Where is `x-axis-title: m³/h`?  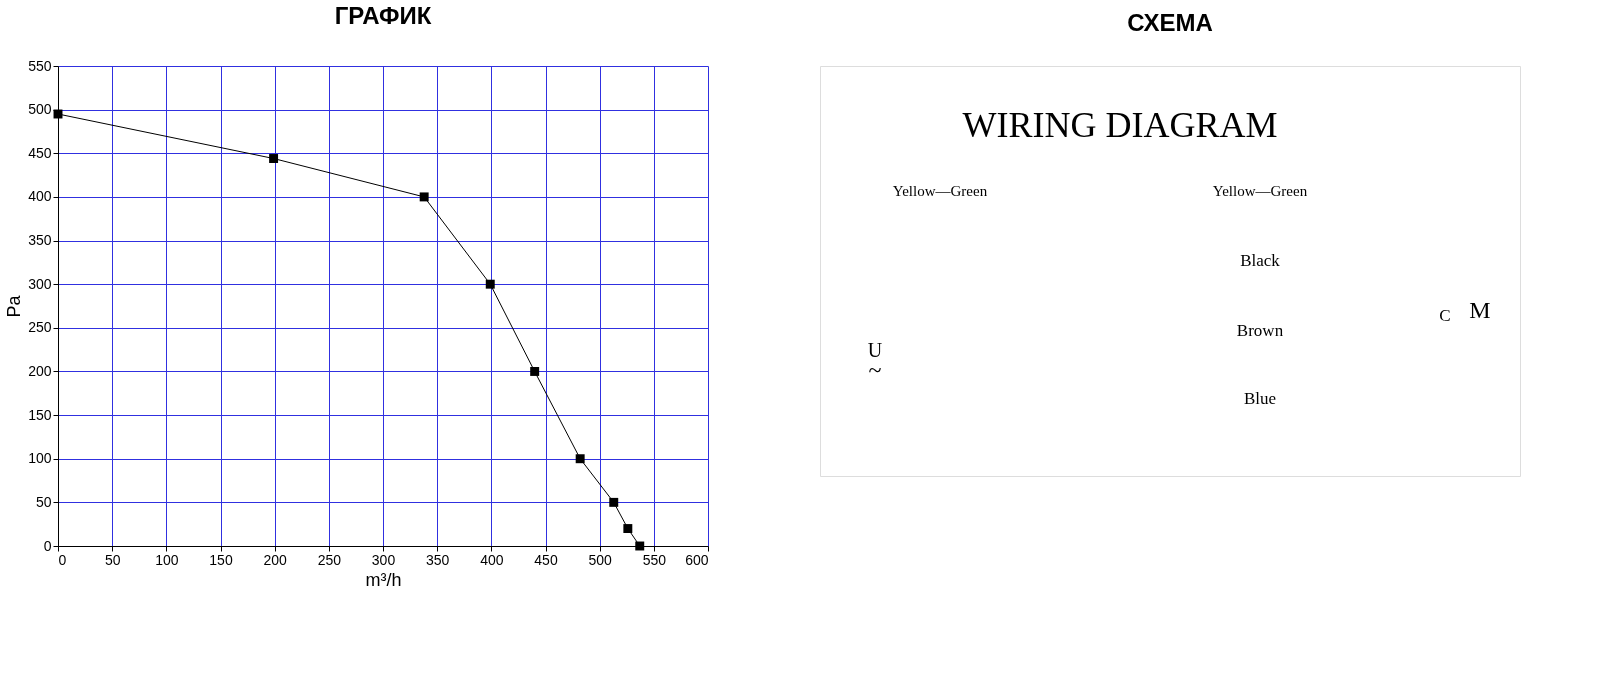 x-axis-title: m³/h is located at coordinates (383, 579).